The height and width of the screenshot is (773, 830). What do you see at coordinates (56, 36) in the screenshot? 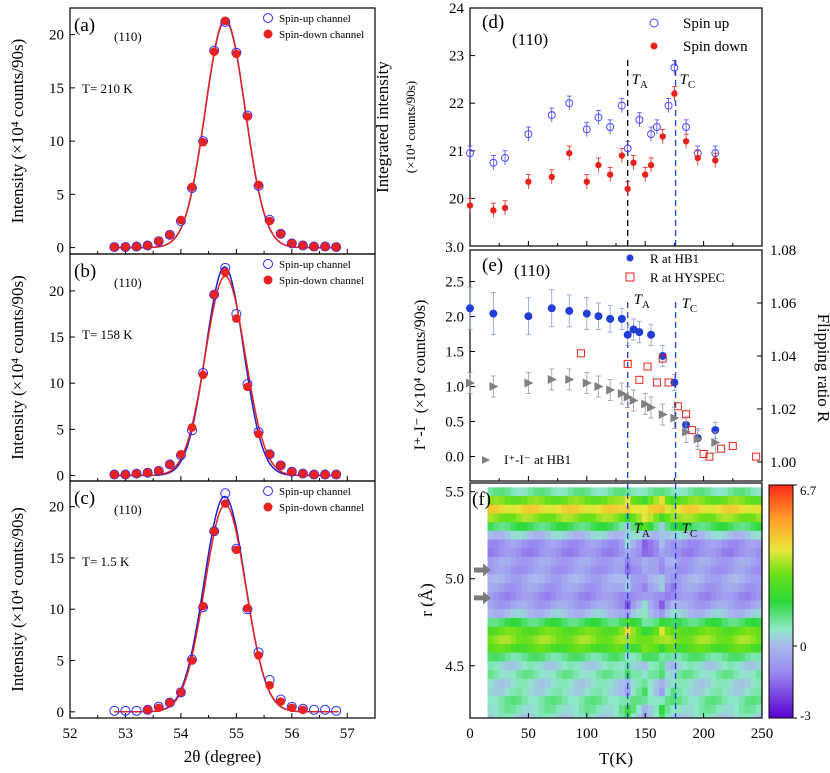
I see `y-tick-label: 20` at bounding box center [56, 36].